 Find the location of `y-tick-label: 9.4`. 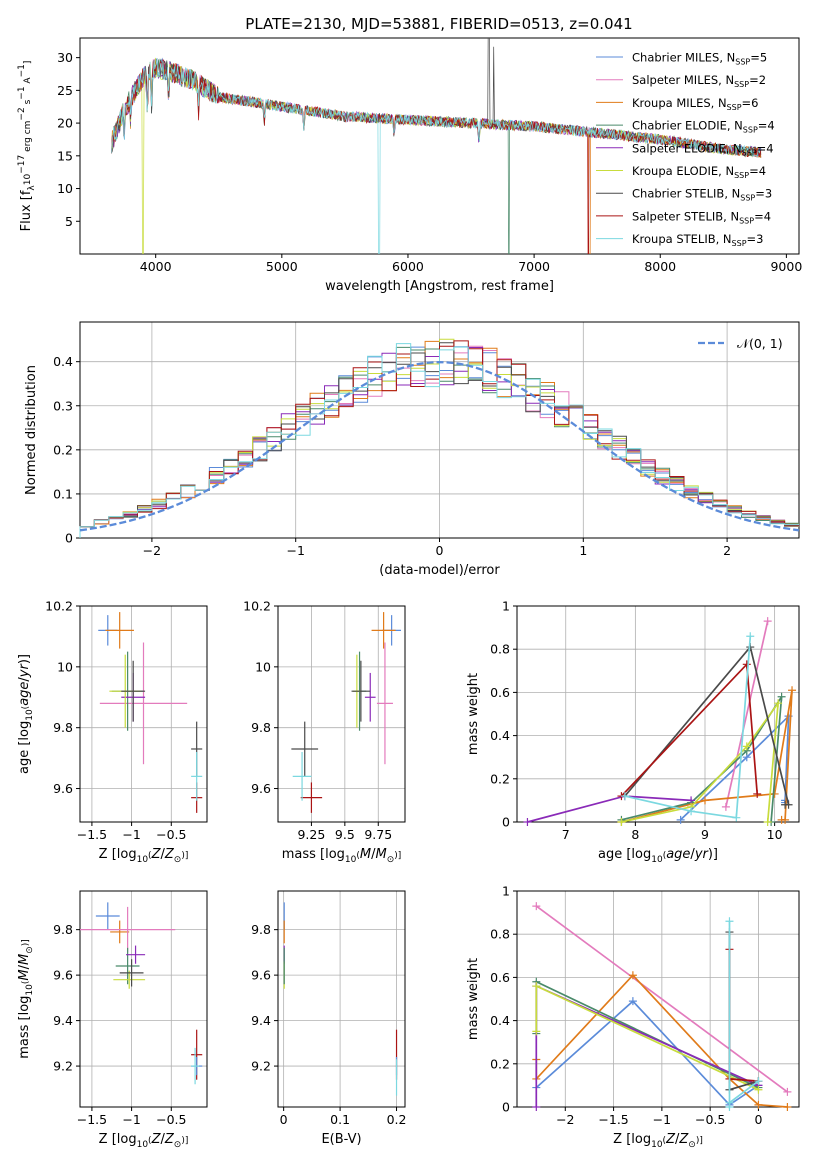

y-tick-label: 9.4 is located at coordinates (261, 1020).